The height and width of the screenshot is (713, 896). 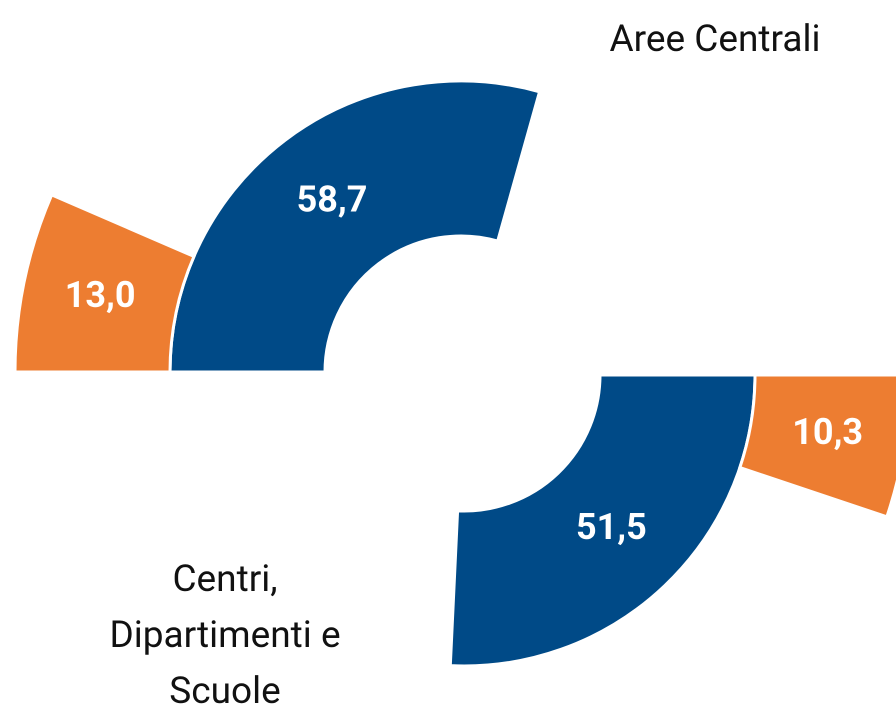 I want to click on chart-title: Aree Centrali, so click(x=715, y=39).